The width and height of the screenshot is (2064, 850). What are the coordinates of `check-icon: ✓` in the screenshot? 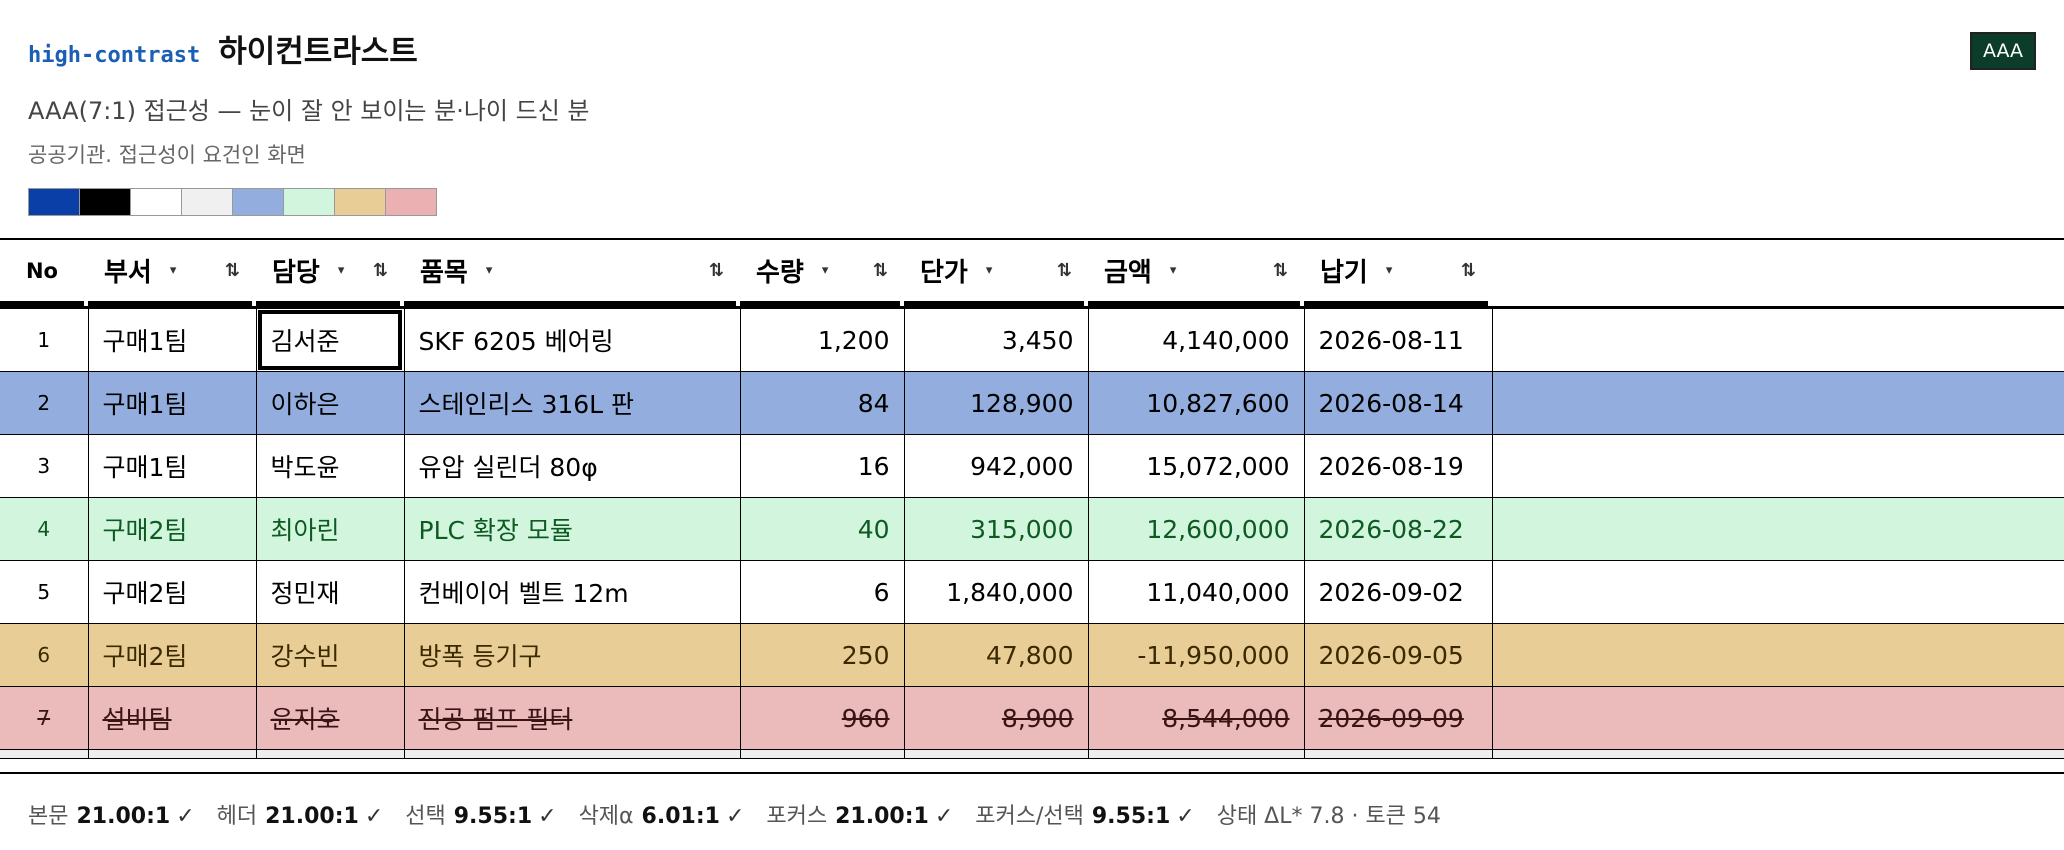 It's located at (185, 816).